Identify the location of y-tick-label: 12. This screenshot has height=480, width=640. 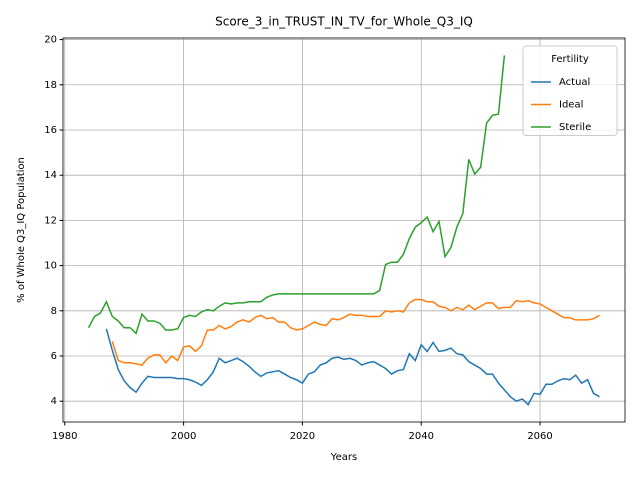
(50, 220).